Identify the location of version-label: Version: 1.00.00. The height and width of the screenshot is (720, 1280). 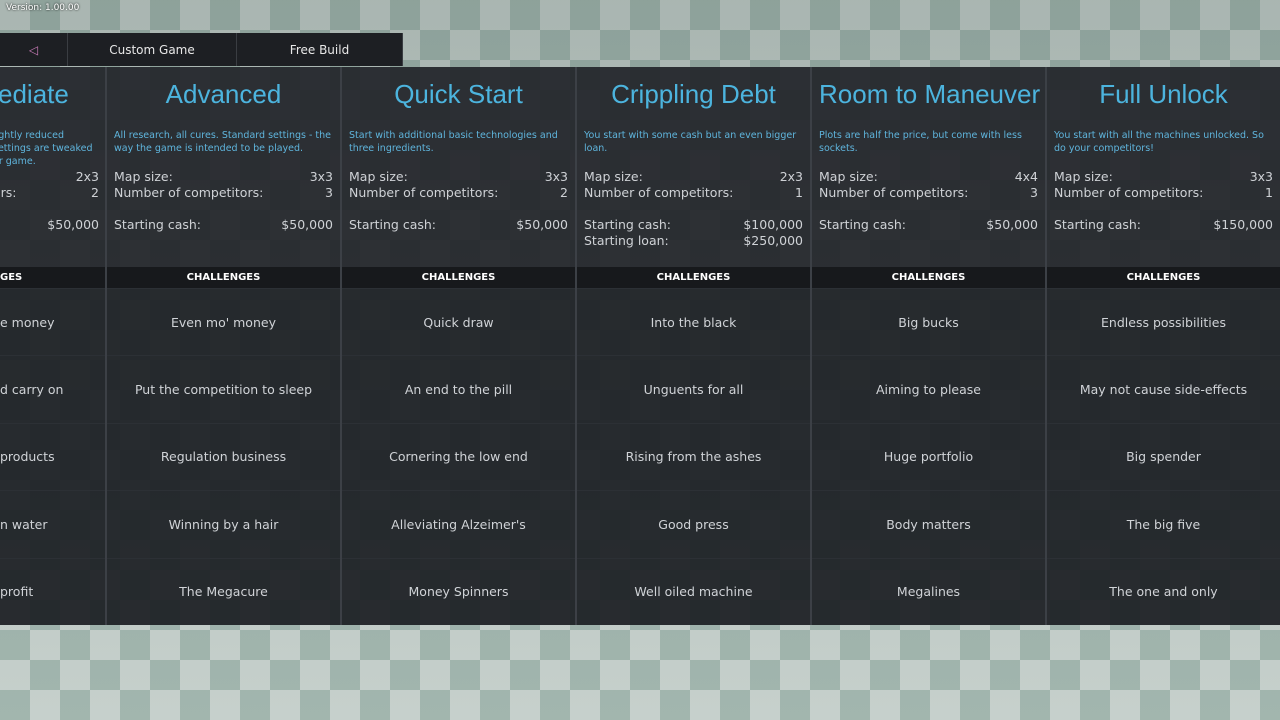
(43, 8).